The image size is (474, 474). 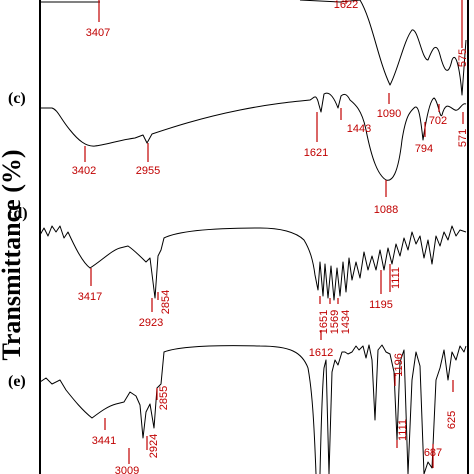 I want to click on y-axis-title: Transmittance (%), so click(x=13, y=254).